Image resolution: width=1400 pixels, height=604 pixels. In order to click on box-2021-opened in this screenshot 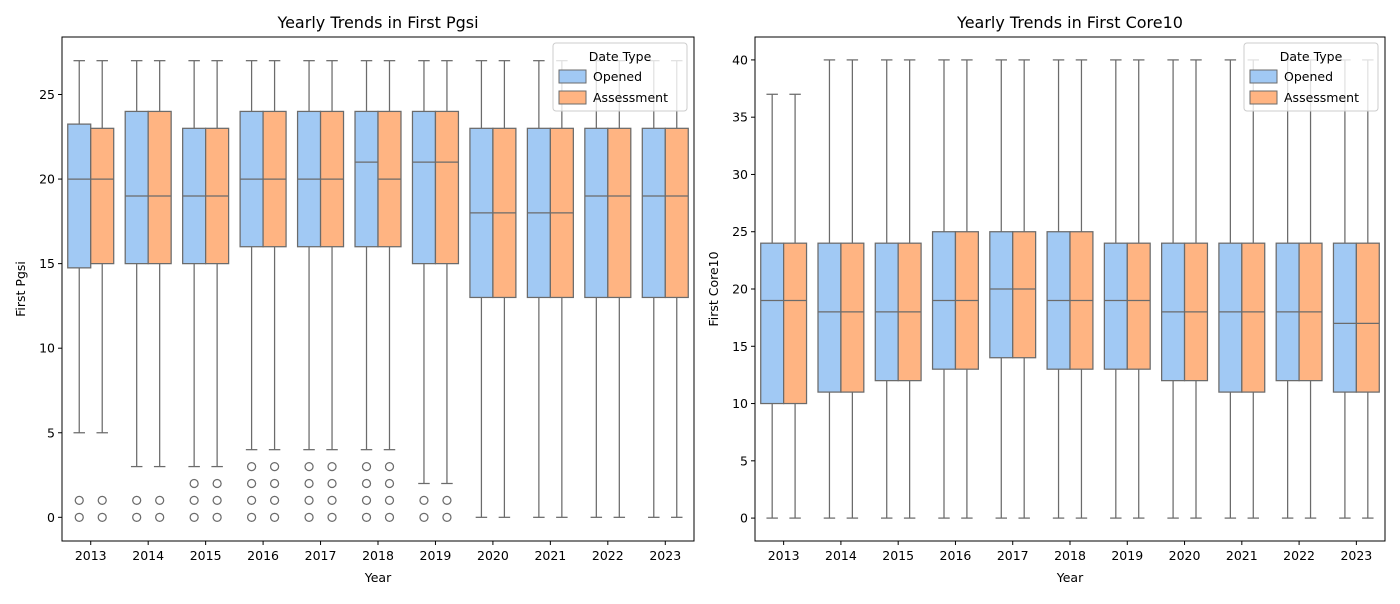, I will do `click(1230, 289)`.